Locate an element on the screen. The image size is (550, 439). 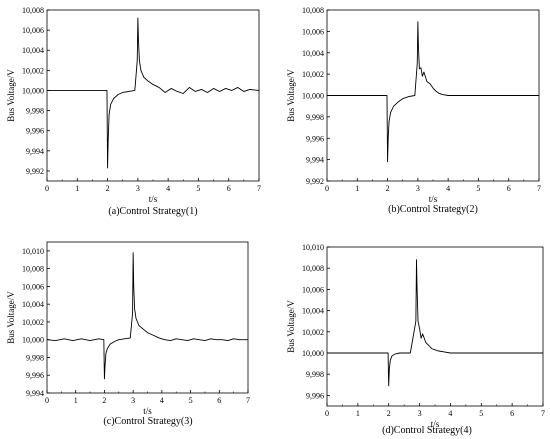
chart-caption-d: (d)Control Strategy(4) is located at coordinates (427, 430).